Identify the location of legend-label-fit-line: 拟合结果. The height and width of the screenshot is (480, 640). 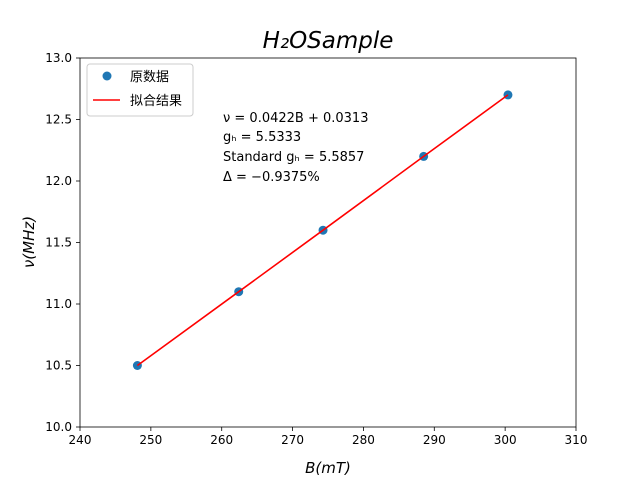
(156, 101).